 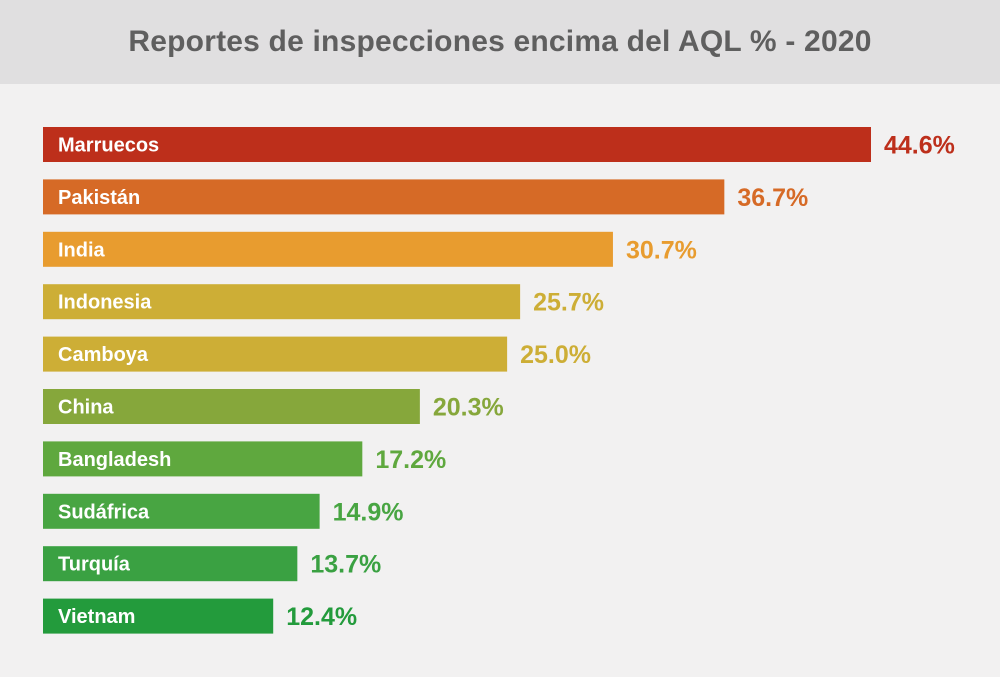 I want to click on category-label: Vietnam, so click(x=96, y=617).